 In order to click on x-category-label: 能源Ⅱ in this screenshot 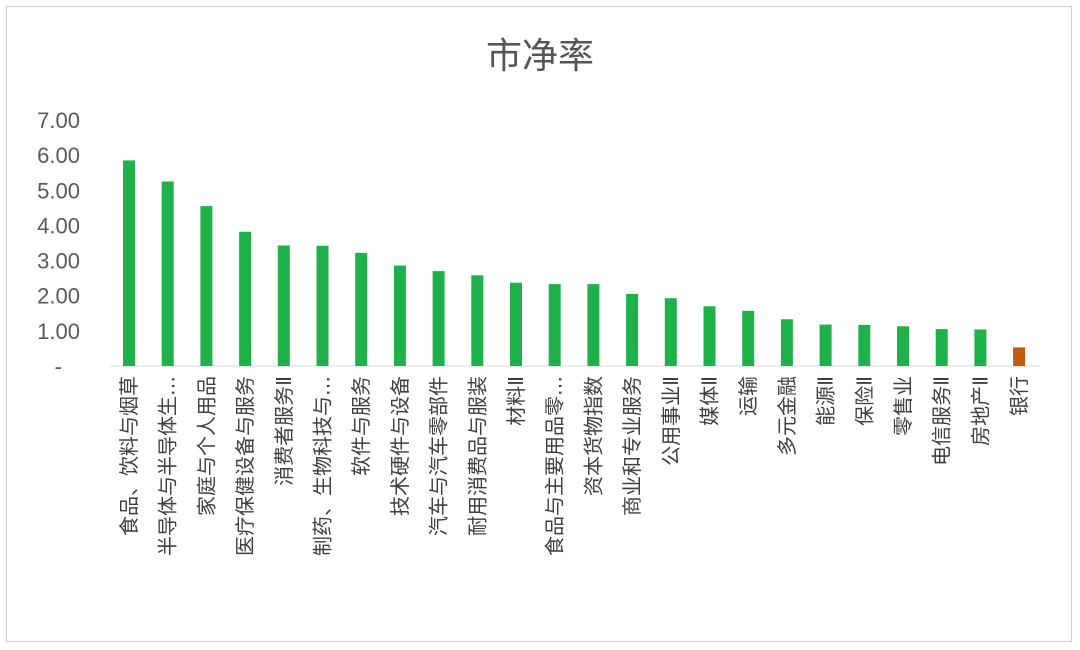, I will do `click(826, 401)`.